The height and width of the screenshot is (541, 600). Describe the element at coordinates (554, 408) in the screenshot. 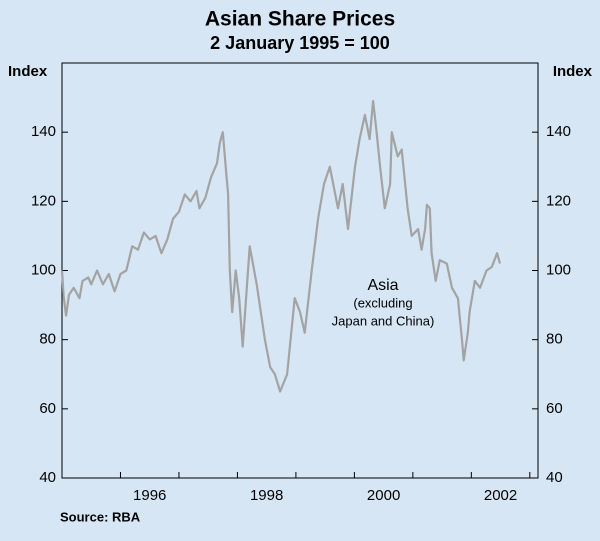

I see `y2-tick-label: 60` at that location.